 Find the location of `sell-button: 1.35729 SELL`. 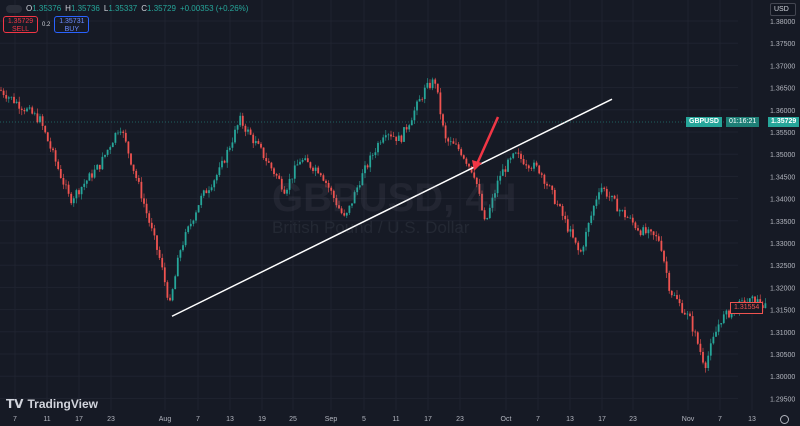

sell-button: 1.35729 SELL is located at coordinates (20, 24).